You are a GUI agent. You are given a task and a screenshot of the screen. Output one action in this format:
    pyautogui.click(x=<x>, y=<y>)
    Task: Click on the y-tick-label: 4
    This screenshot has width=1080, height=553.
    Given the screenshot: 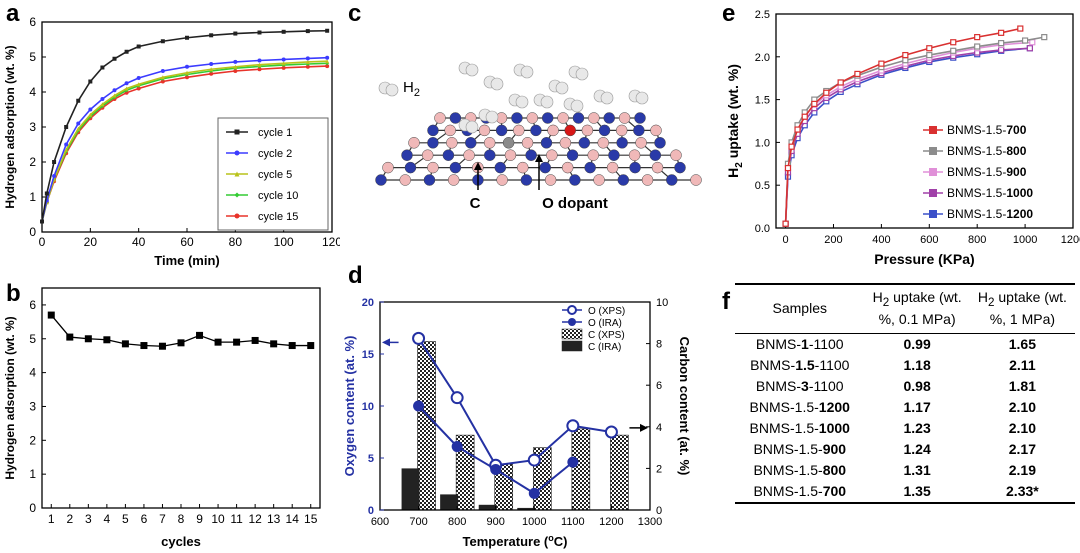 What is the action you would take?
    pyautogui.click(x=32, y=373)
    